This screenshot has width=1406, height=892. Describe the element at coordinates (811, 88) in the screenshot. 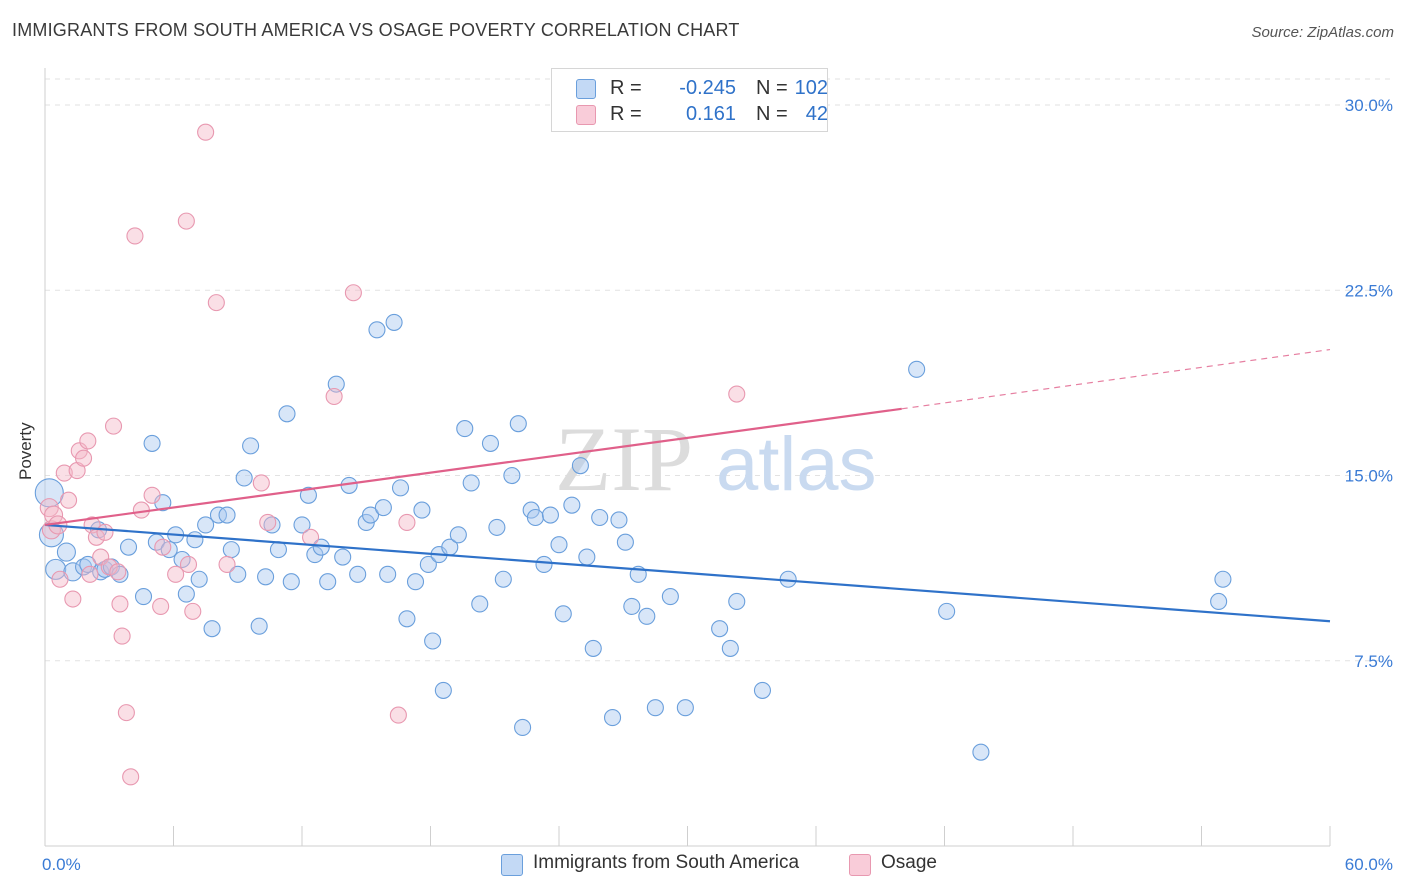

I see `n-value: 102` at that location.